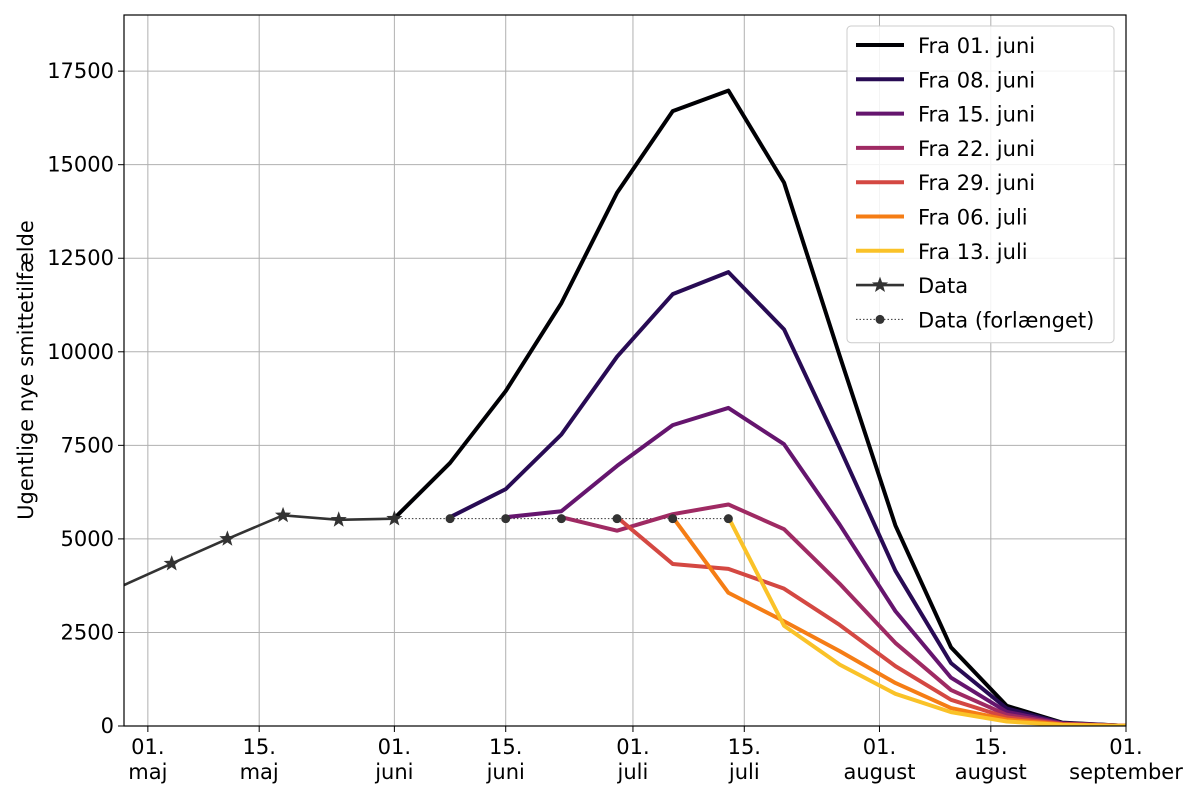  What do you see at coordinates (976, 149) in the screenshot?
I see `legend-label-4: Fra 22. juni` at bounding box center [976, 149].